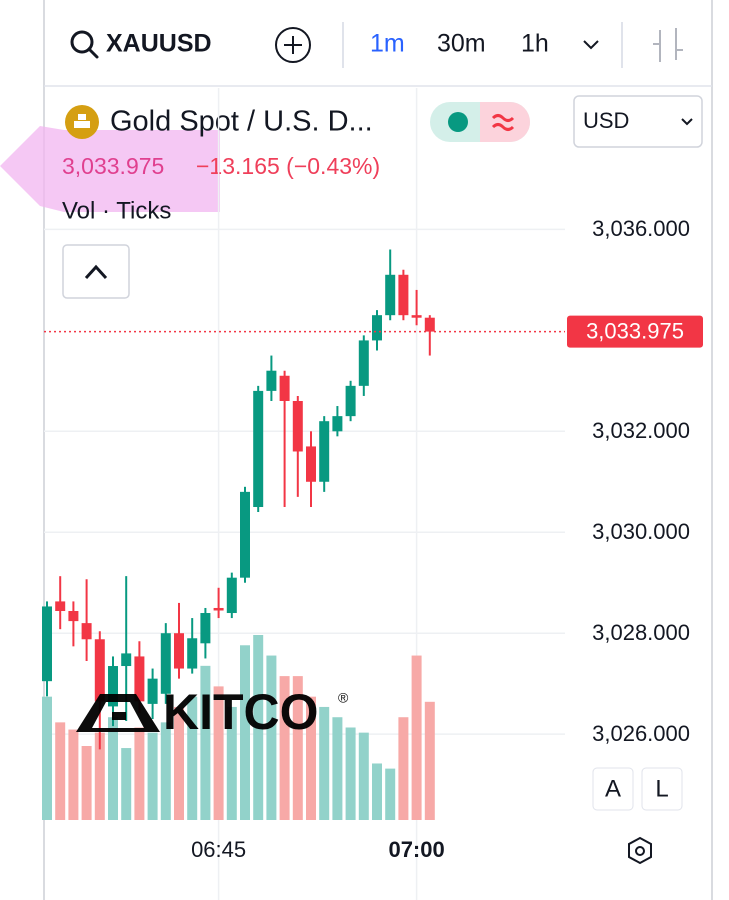  I want to click on x-tick-label: 07:00, so click(416, 849).